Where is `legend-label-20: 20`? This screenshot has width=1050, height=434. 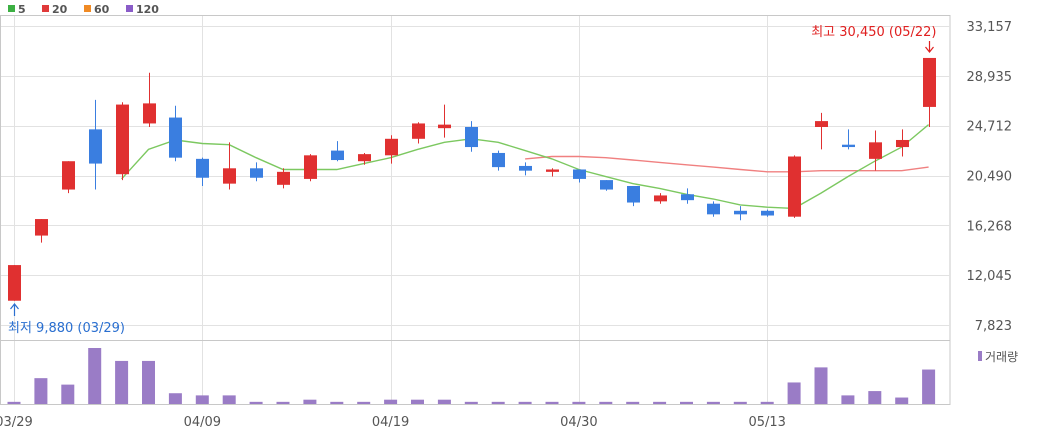
legend-label-20: 20 is located at coordinates (60, 9).